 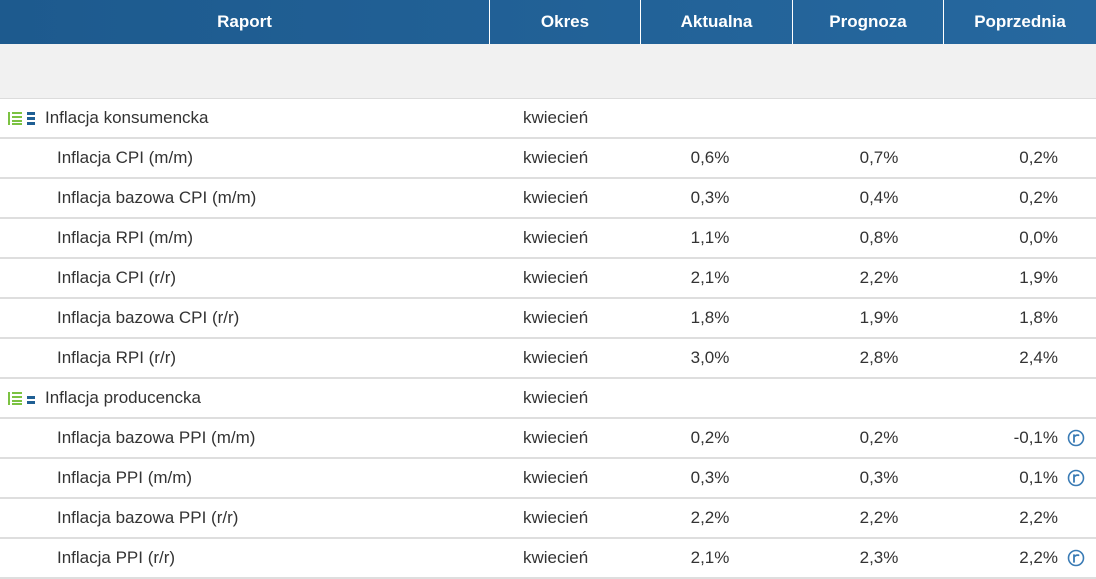 I want to click on actual-value-cell: 0,2%, so click(x=717, y=438).